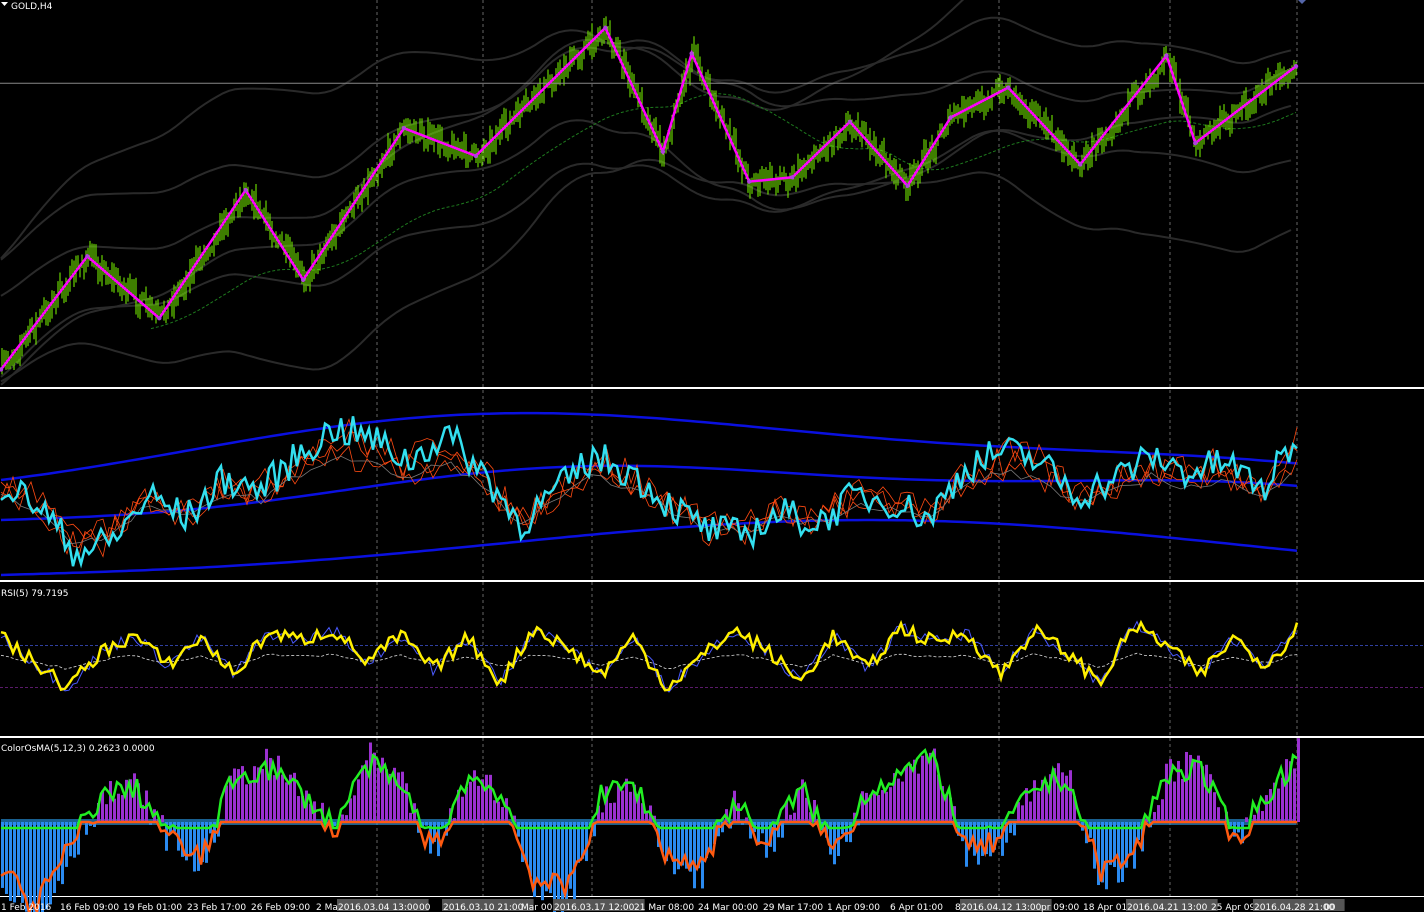 Image resolution: width=1424 pixels, height=912 pixels. What do you see at coordinates (649, 789) in the screenshot?
I see `osma-fast-line` at bounding box center [649, 789].